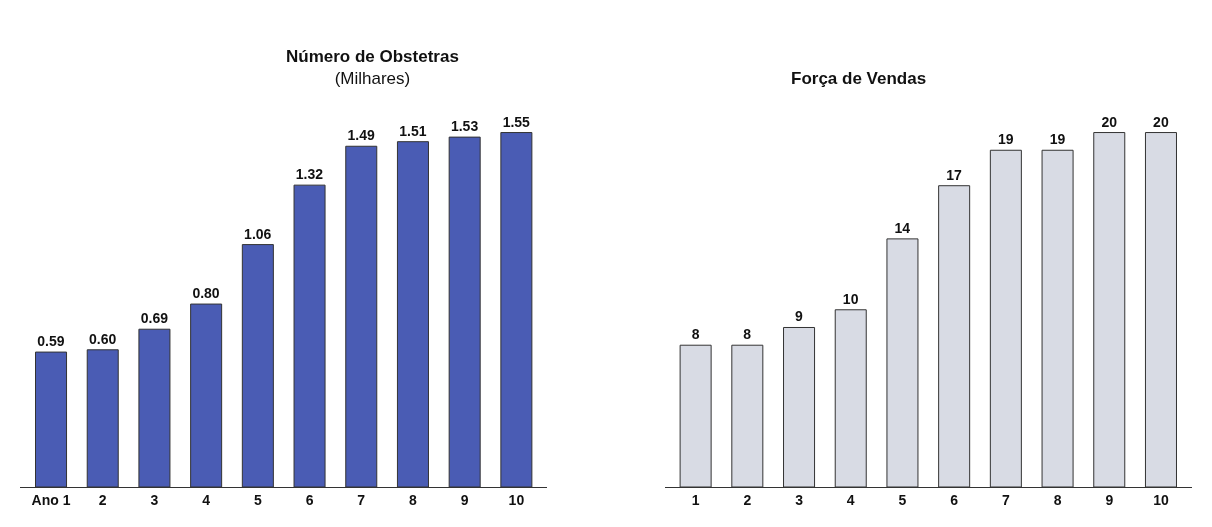  What do you see at coordinates (154, 318) in the screenshot?
I see `data-label: 0.69` at bounding box center [154, 318].